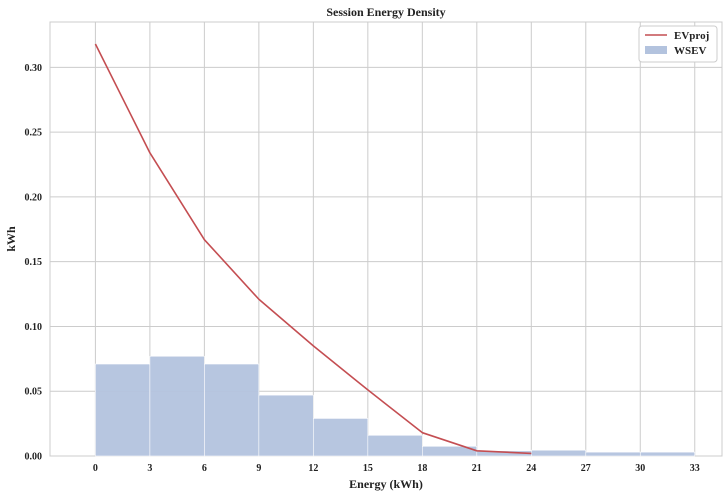 Image resolution: width=727 pixels, height=497 pixels. Describe the element at coordinates (149, 468) in the screenshot. I see `x-tick-label: 3` at that location.